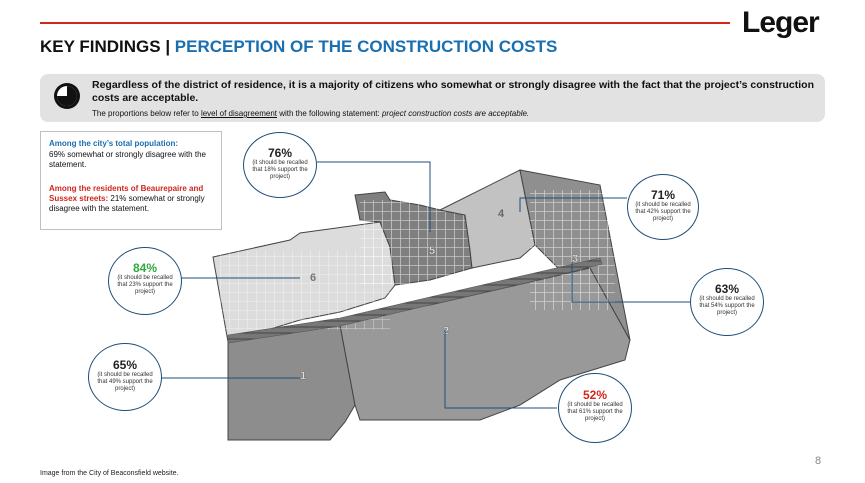  What do you see at coordinates (385, 23) in the screenshot?
I see `header-rule` at bounding box center [385, 23].